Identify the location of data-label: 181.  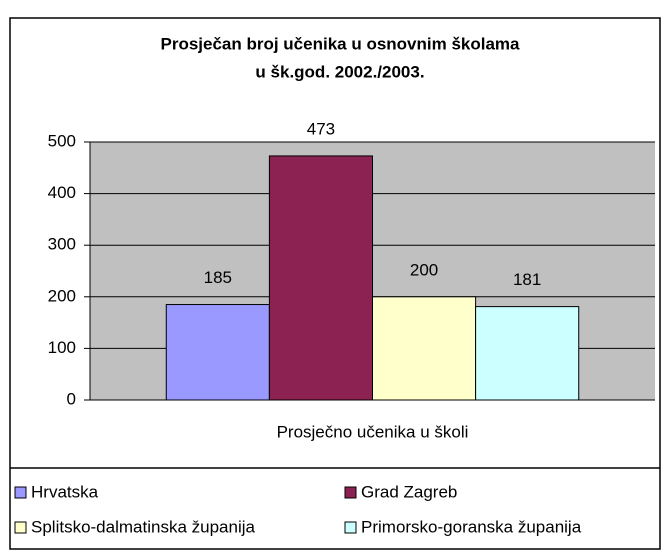
(527, 279).